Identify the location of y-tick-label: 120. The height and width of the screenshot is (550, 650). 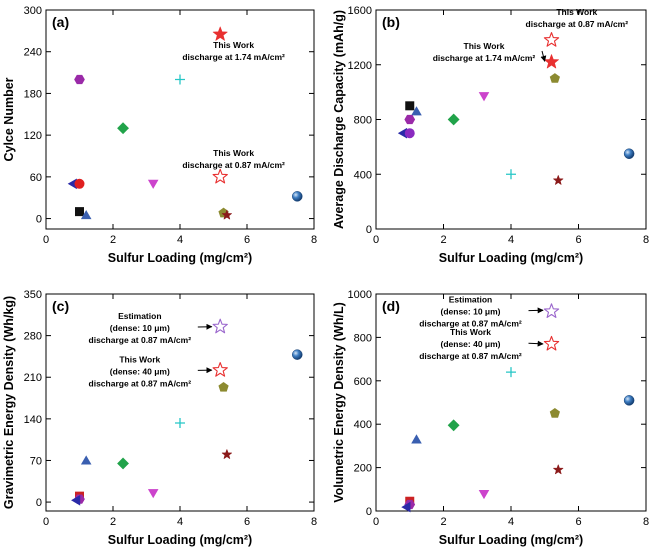
(33, 136).